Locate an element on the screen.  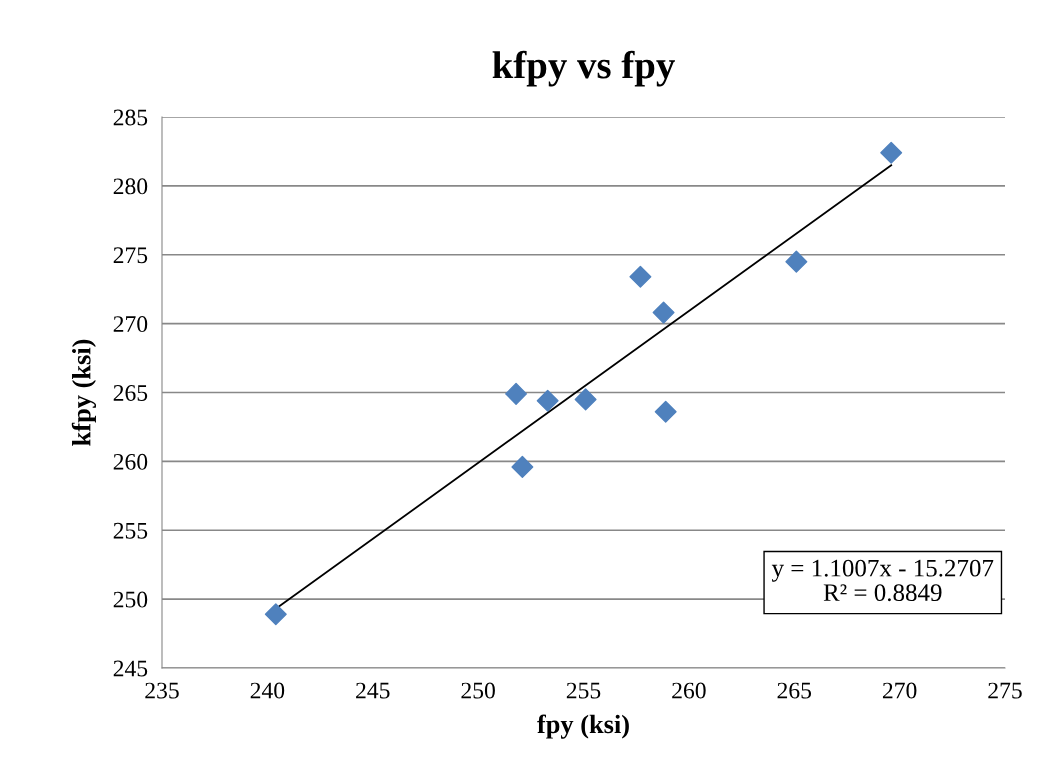
y-tick-label: 245 is located at coordinates (130, 668).